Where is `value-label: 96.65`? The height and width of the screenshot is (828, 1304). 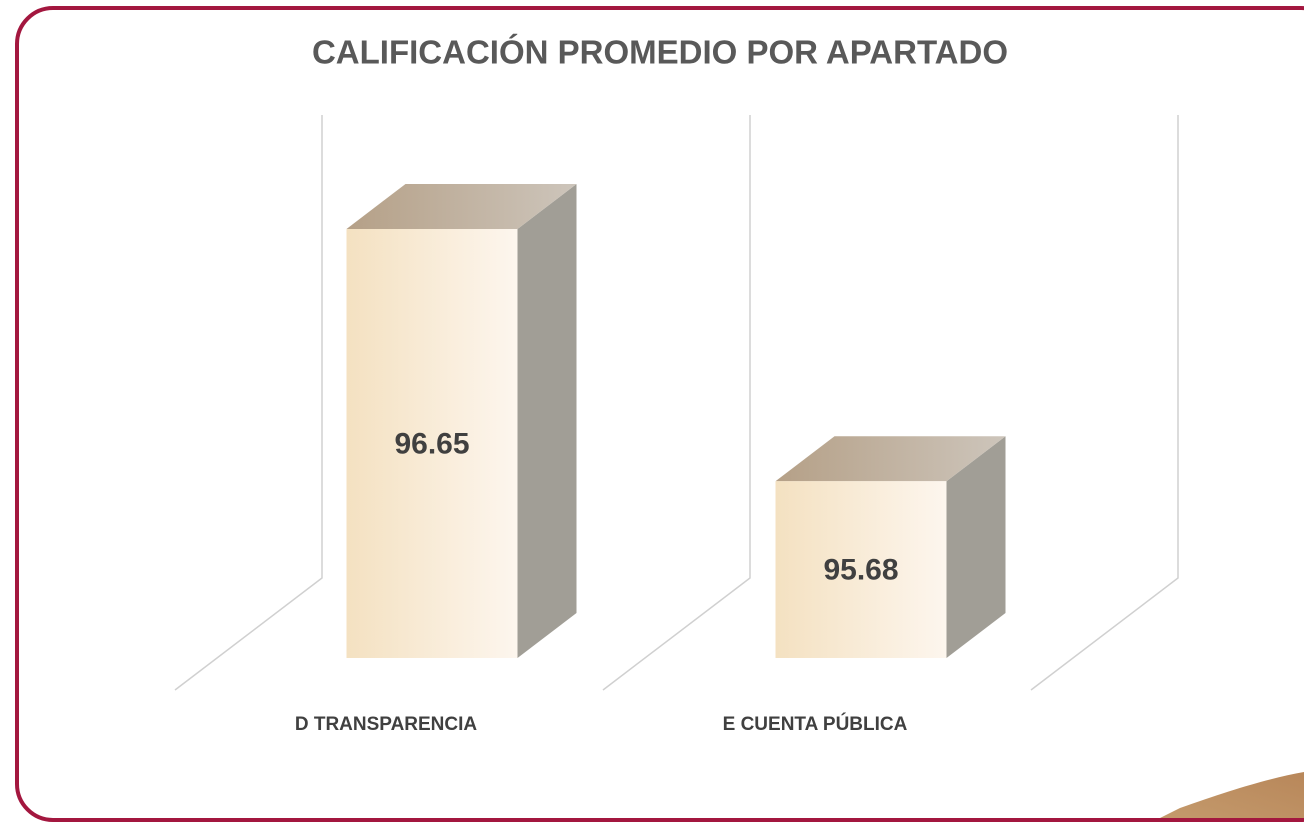 value-label: 96.65 is located at coordinates (431, 443).